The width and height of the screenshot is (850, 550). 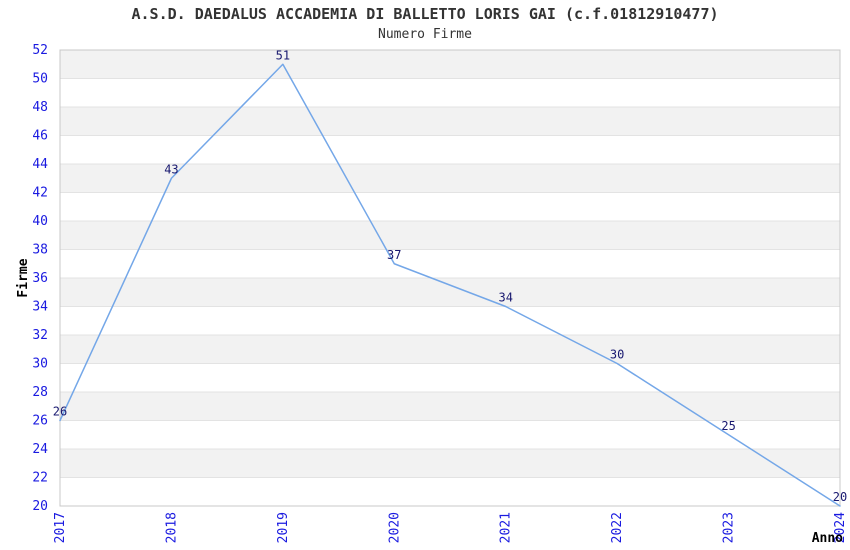 What do you see at coordinates (40, 364) in the screenshot?
I see `y-tick-label: 30` at bounding box center [40, 364].